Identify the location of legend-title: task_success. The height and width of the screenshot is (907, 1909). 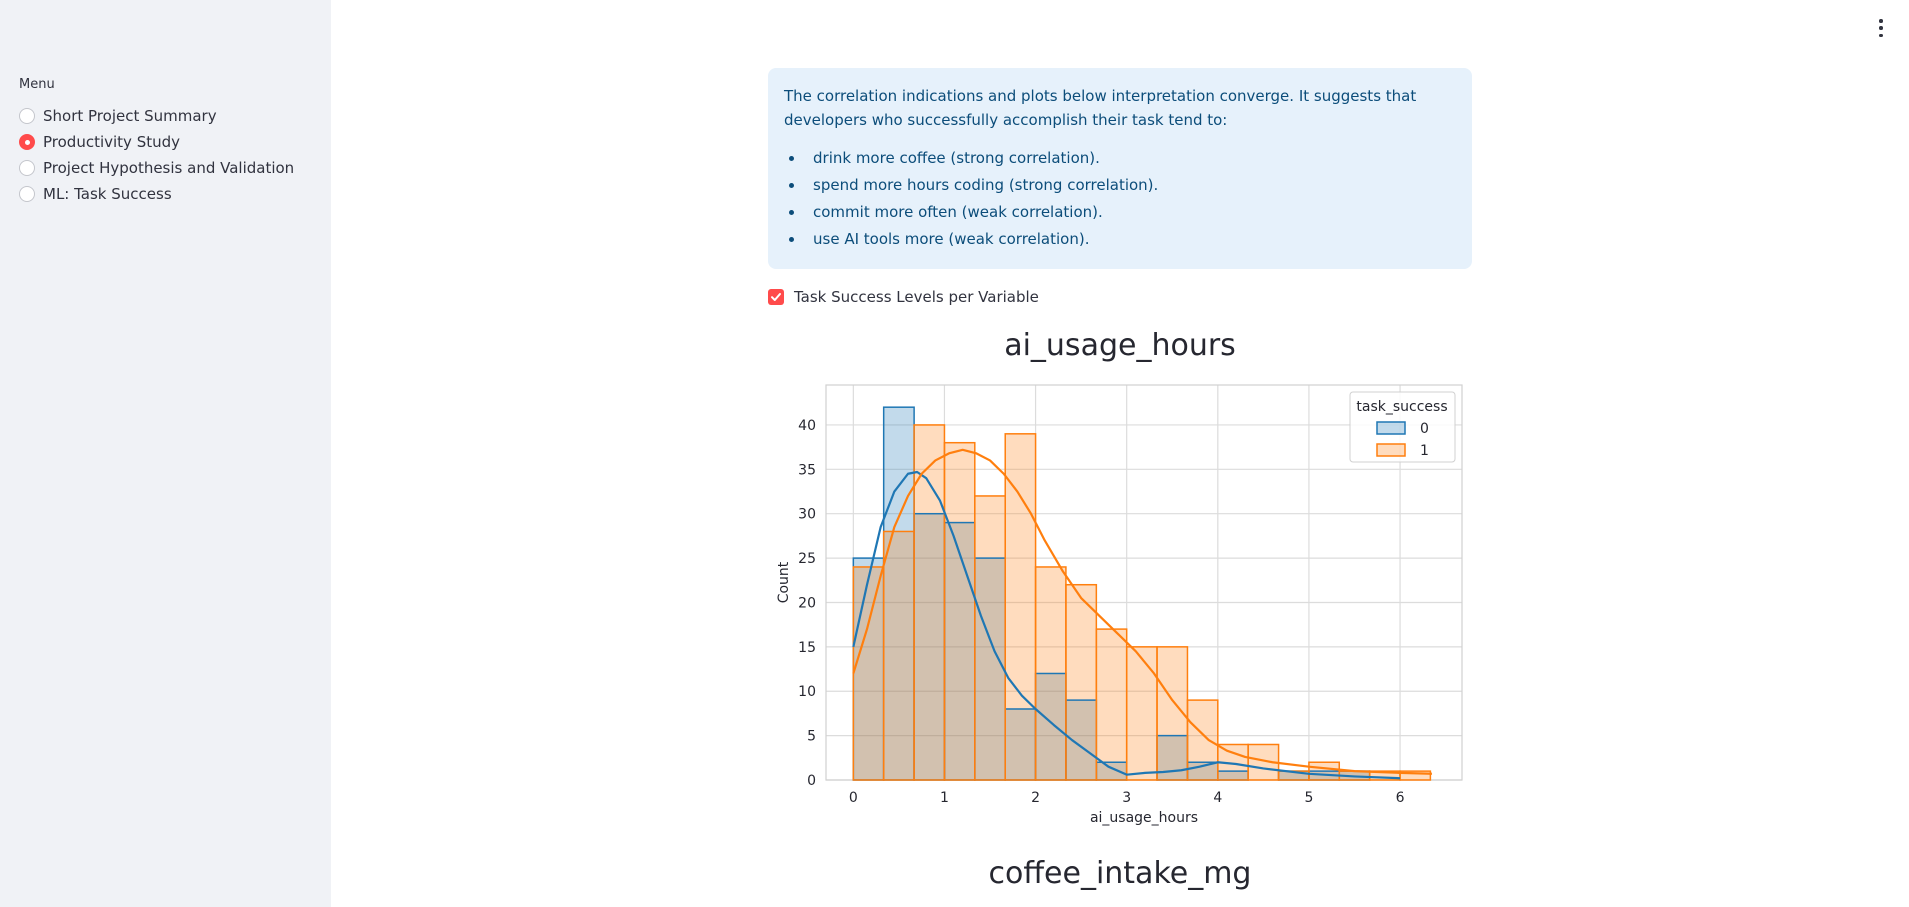
(1401, 407).